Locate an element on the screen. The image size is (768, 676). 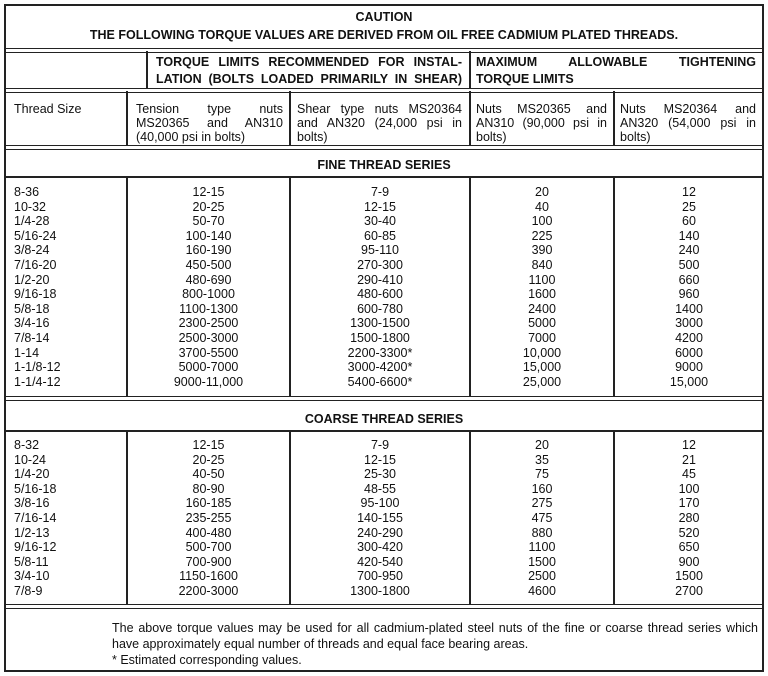
torque-value-cell: 60-85 is located at coordinates (380, 235).